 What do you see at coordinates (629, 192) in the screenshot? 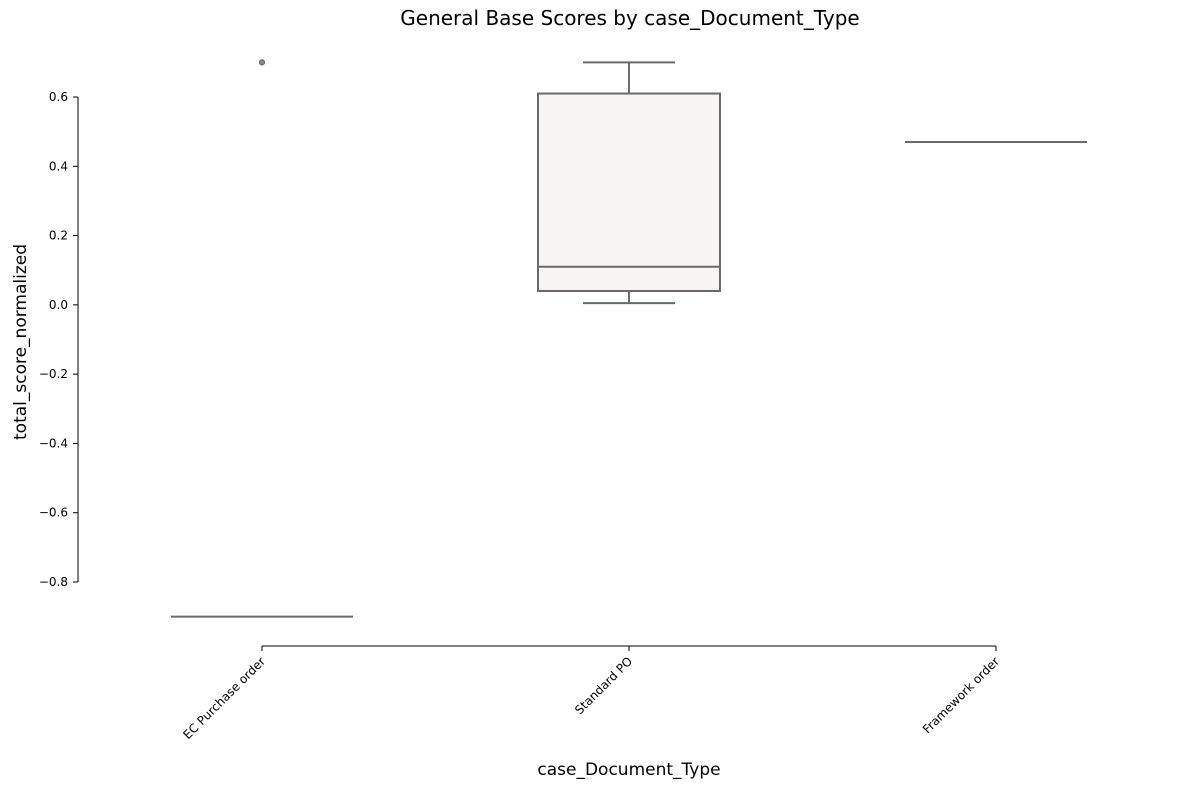
I see `box-iqr` at bounding box center [629, 192].